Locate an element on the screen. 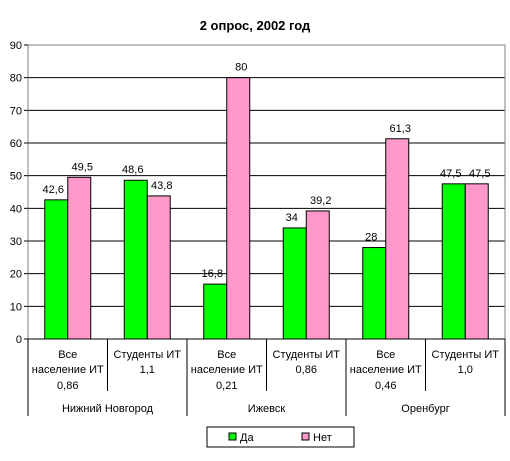 The height and width of the screenshot is (461, 510). group-label: Нижний Новгород is located at coordinates (108, 409).